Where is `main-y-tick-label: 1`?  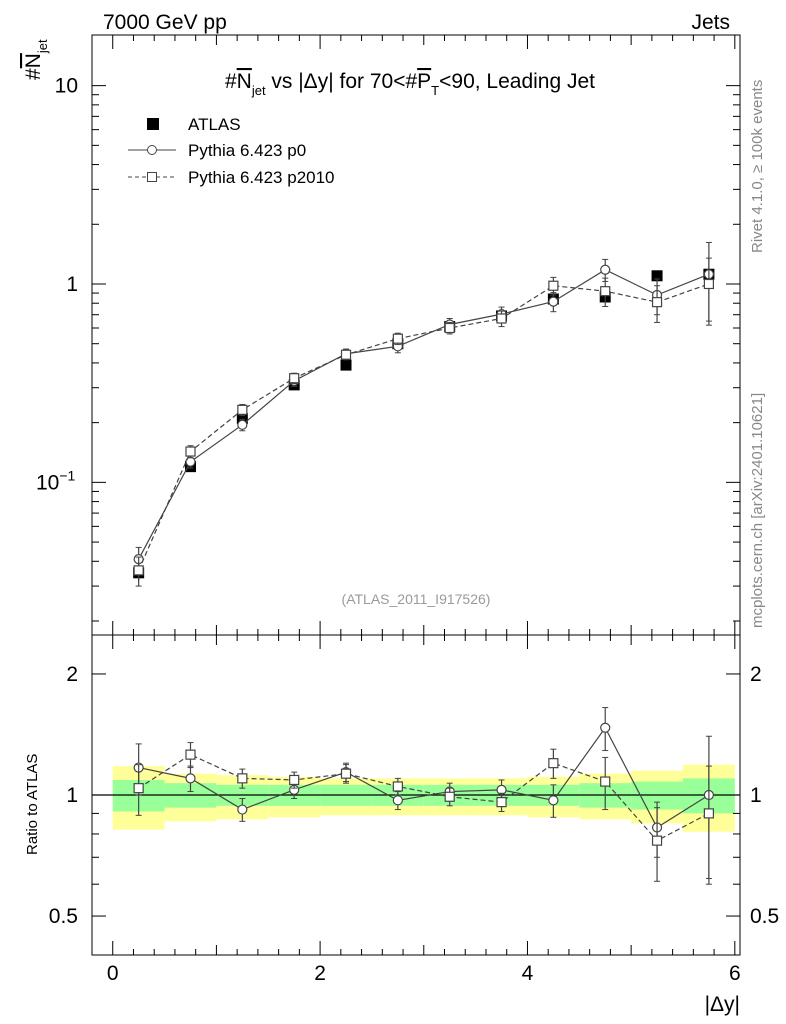 main-y-tick-label: 1 is located at coordinates (72, 284).